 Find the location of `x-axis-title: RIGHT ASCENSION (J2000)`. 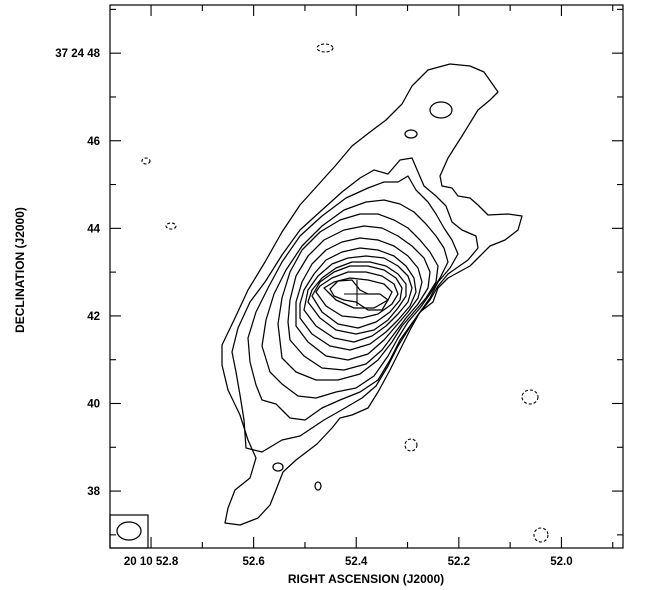

x-axis-title: RIGHT ASCENSION (J2000) is located at coordinates (366, 579).